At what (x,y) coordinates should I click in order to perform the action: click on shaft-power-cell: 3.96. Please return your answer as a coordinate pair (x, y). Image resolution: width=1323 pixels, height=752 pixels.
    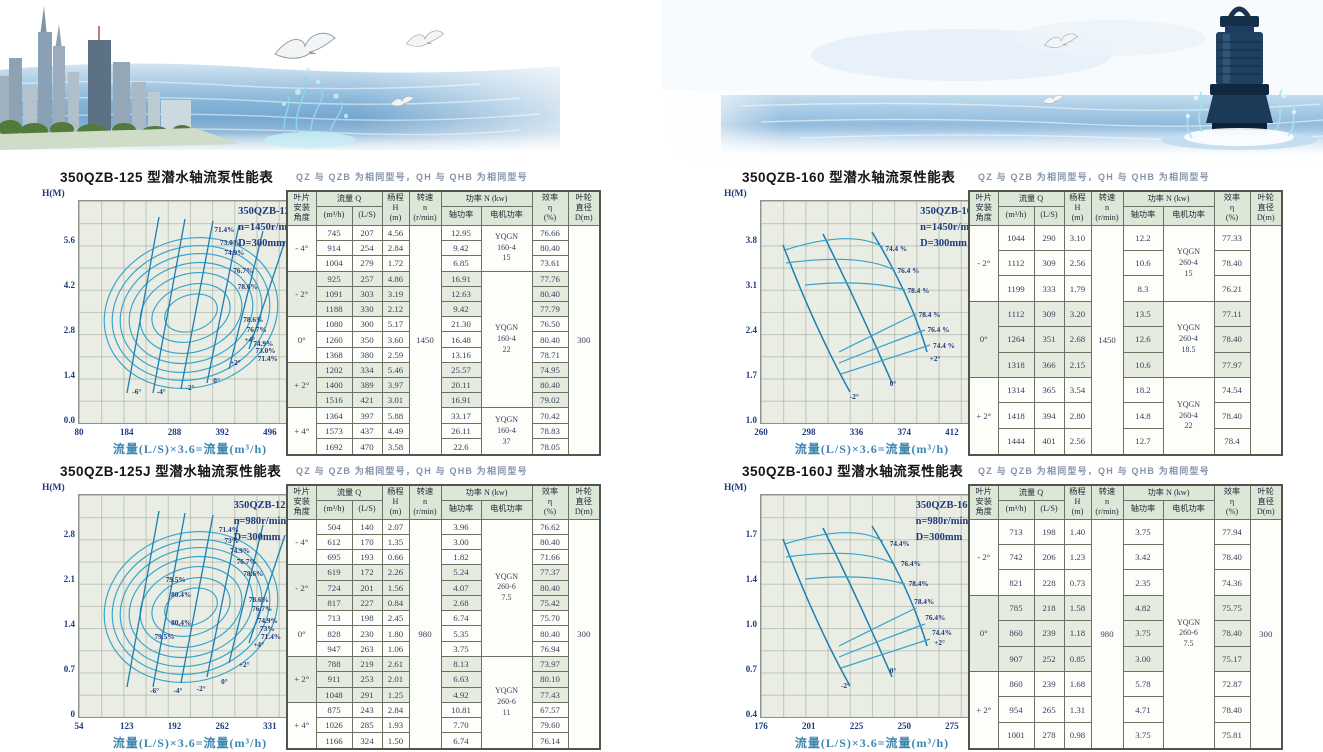
    Looking at the image, I should click on (461, 526).